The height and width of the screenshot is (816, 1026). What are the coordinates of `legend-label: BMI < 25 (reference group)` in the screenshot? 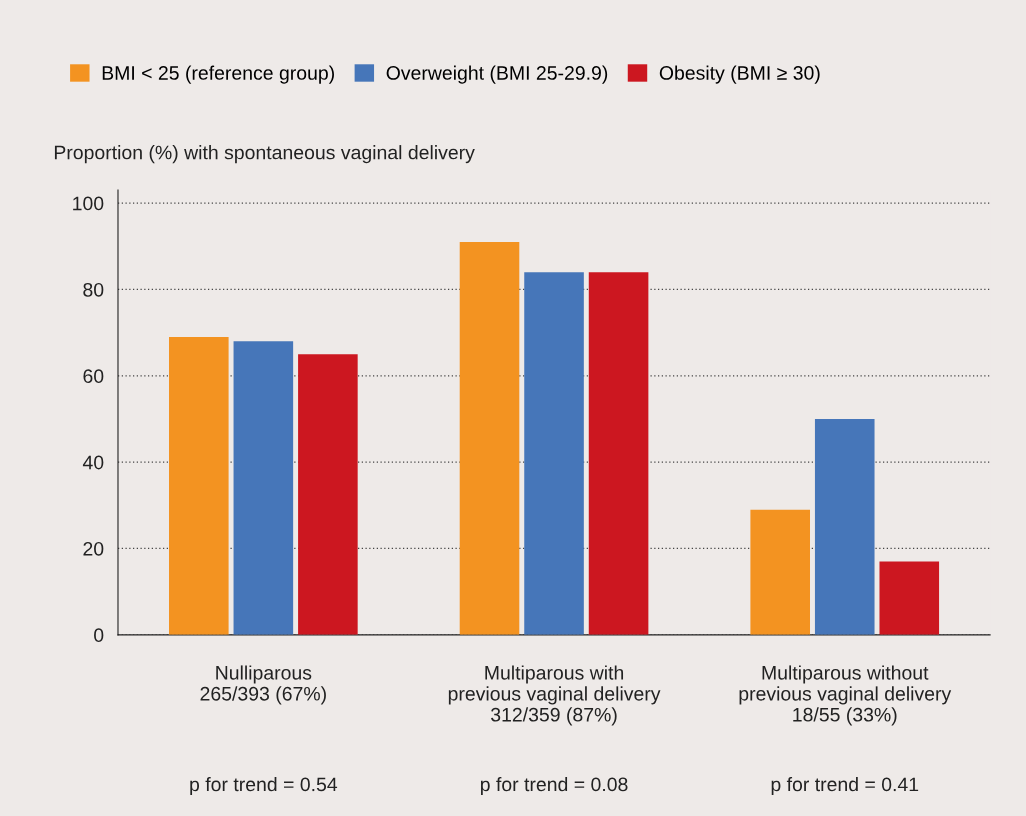 It's located at (218, 74).